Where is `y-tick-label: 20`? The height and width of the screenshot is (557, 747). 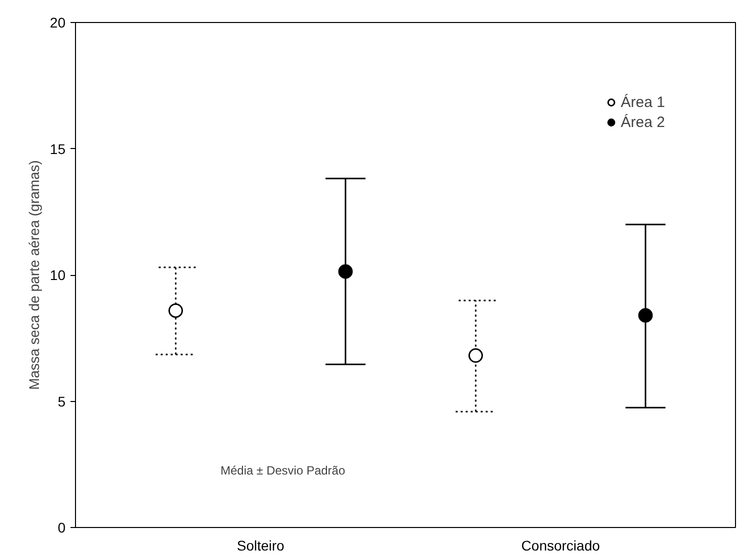 y-tick-label: 20 is located at coordinates (58, 22).